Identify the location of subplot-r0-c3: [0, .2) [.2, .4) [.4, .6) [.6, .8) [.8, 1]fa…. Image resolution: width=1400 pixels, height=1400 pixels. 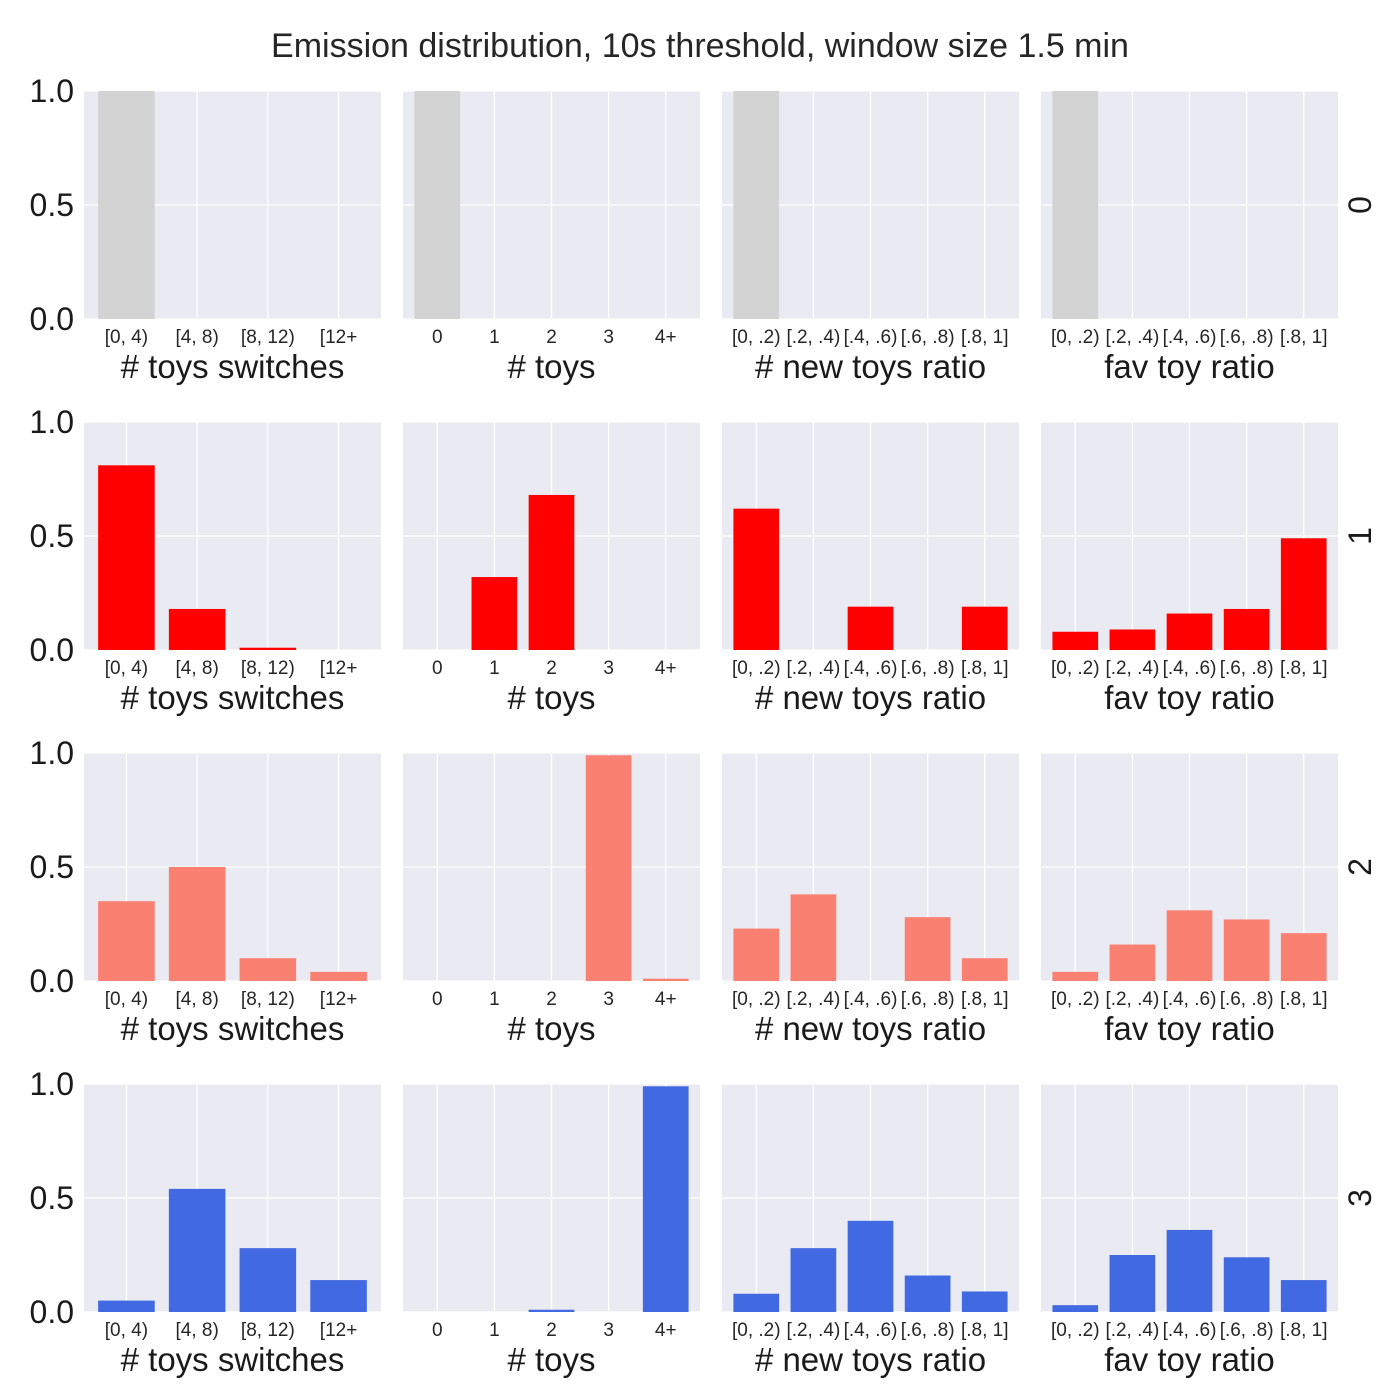
(1189, 237).